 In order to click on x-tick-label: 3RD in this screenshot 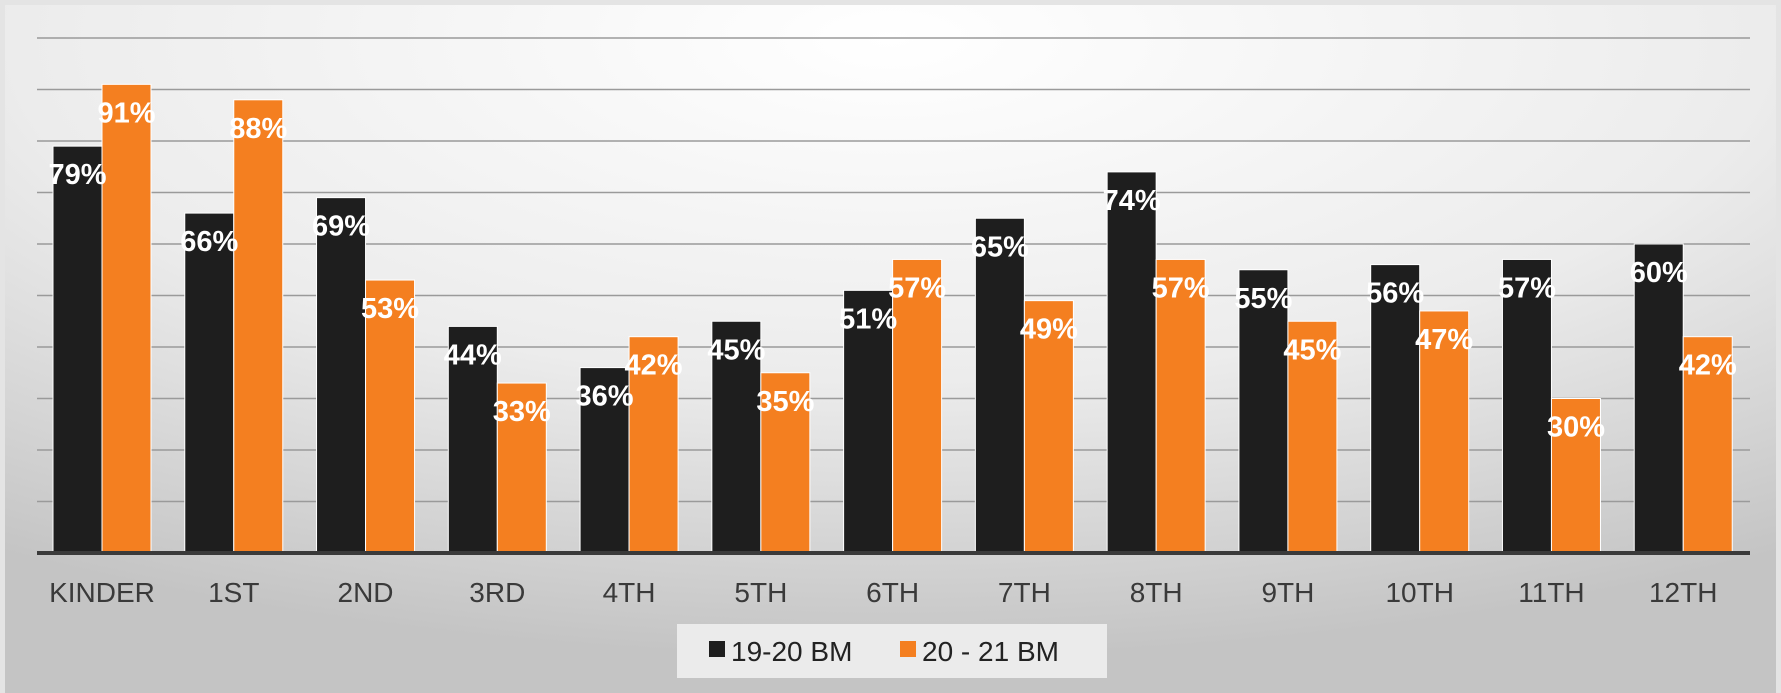, I will do `click(497, 592)`.